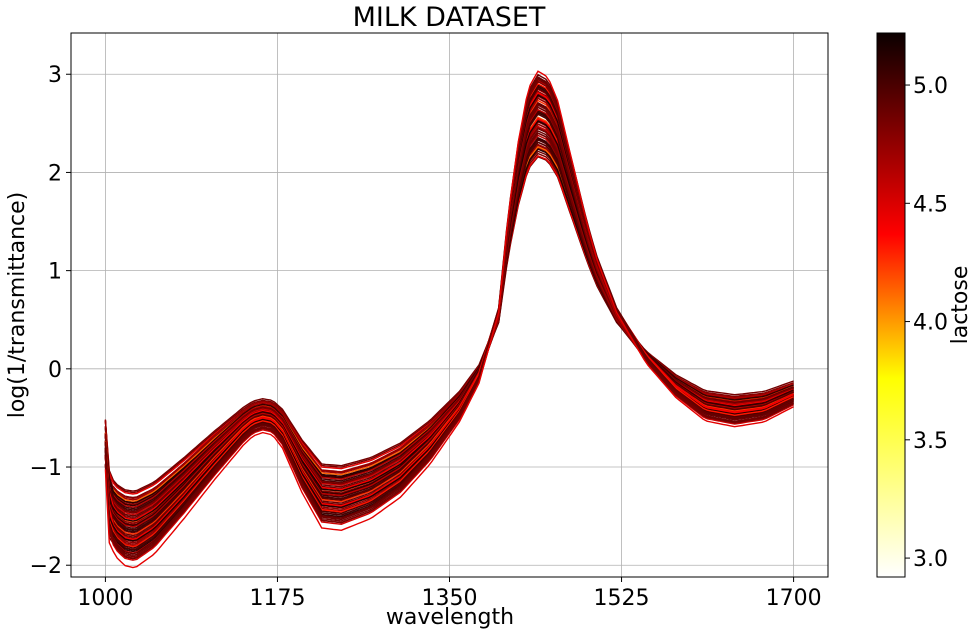 Image resolution: width=977 pixels, height=639 pixels. What do you see at coordinates (891, 305) in the screenshot?
I see `colorbar` at bounding box center [891, 305].